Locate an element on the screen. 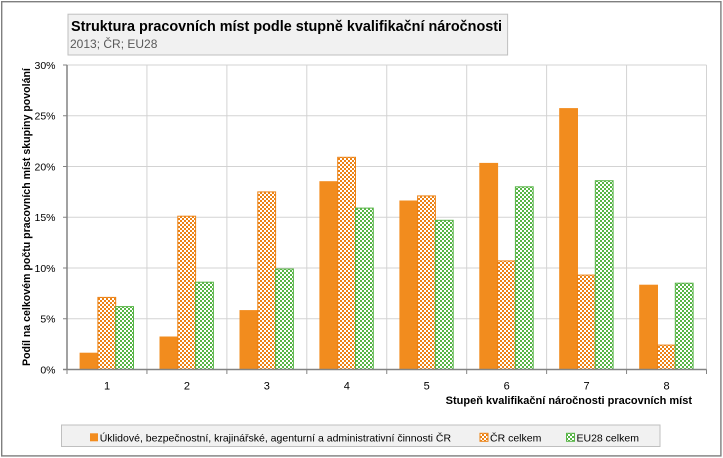 The image size is (723, 458). svg-text: 2013; ČR; EU28 is located at coordinates (114, 43).